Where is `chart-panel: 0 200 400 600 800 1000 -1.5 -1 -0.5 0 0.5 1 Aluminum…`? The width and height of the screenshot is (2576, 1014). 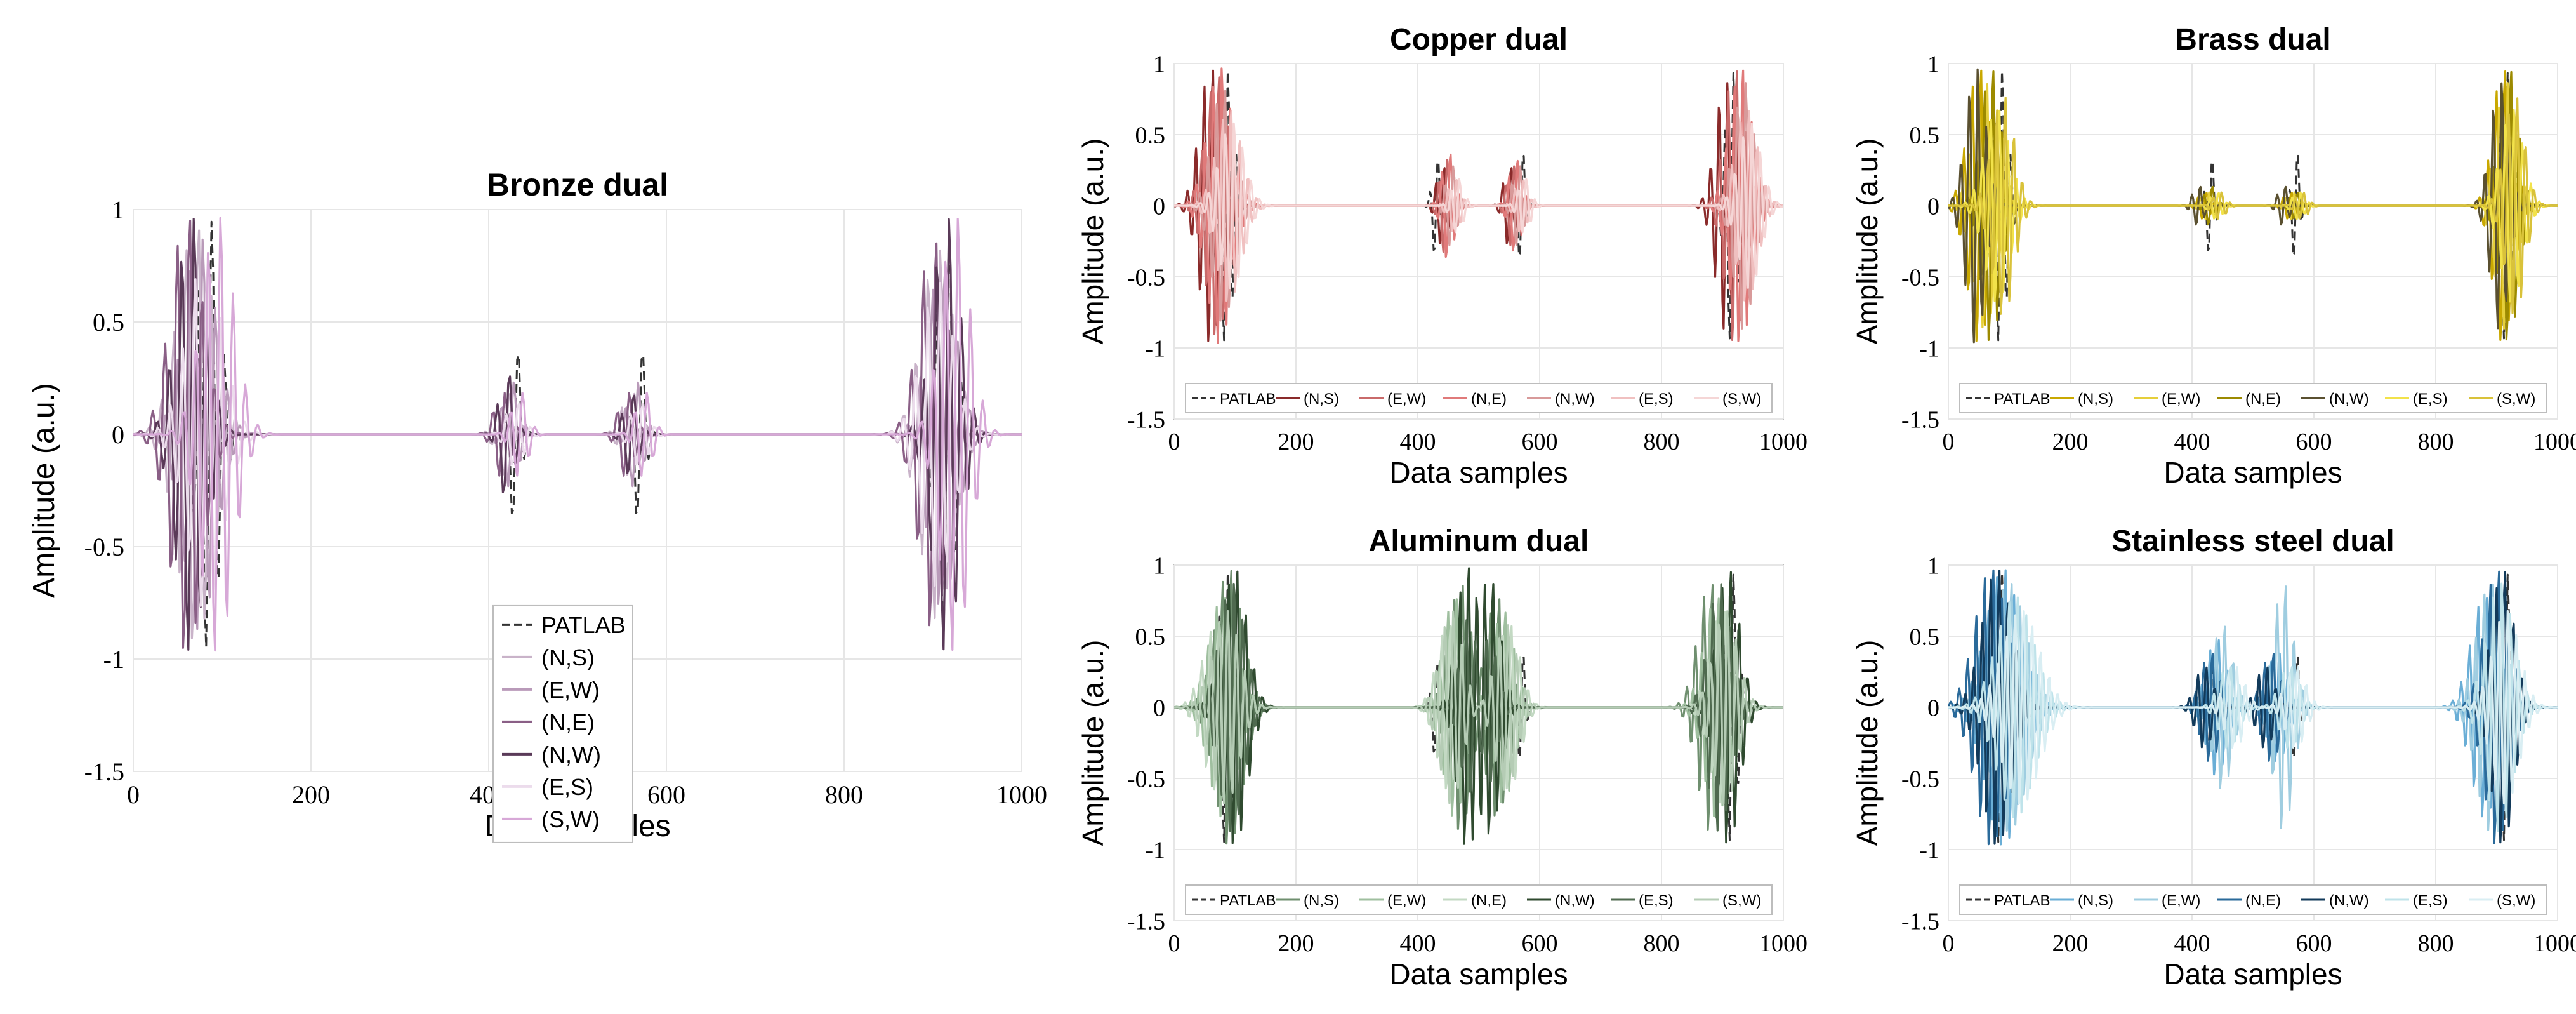 chart-panel: 0 200 400 600 800 1000 -1.5 -1 -0.5 0 0.5 1 Aluminum… is located at coordinates (1442, 757).